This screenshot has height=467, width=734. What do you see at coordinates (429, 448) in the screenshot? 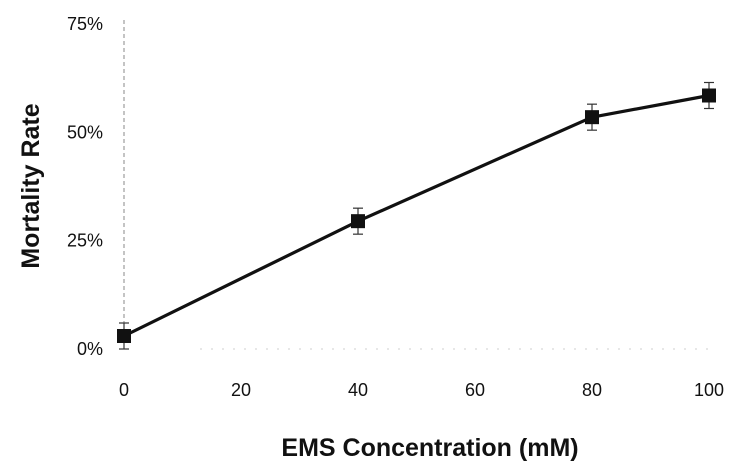
I see `x-axis-title: EMS Concentration (mM)` at bounding box center [429, 448].